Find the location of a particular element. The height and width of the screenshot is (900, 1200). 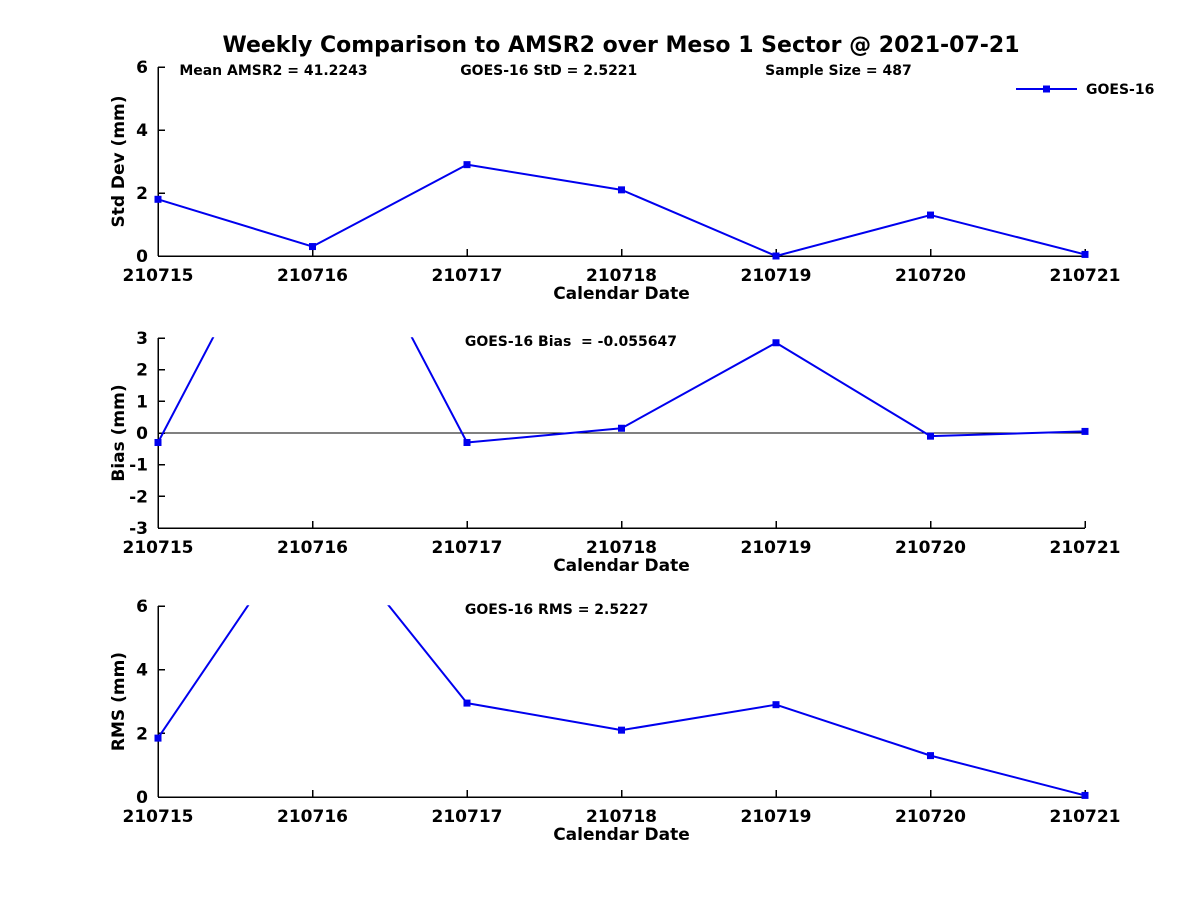

y-tick-label: -2 is located at coordinates (138, 497).